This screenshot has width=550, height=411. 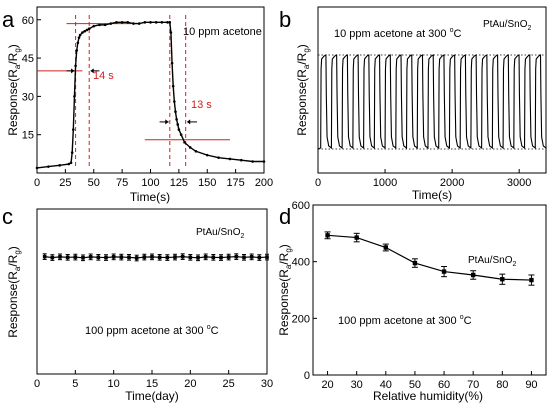 I want to click on x-tick-label-d: 40, so click(x=386, y=385).